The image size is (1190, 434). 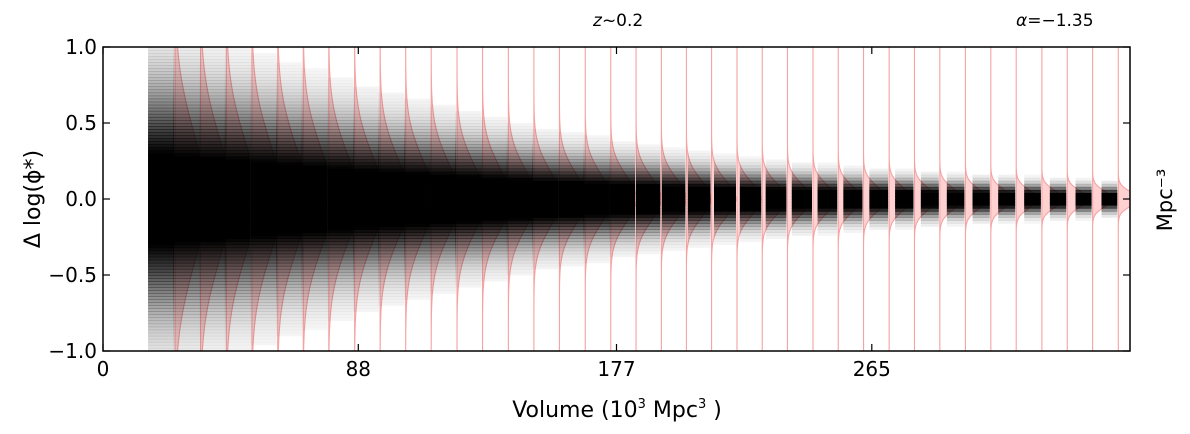 I want to click on x-tick-label: 177, so click(x=616, y=369).